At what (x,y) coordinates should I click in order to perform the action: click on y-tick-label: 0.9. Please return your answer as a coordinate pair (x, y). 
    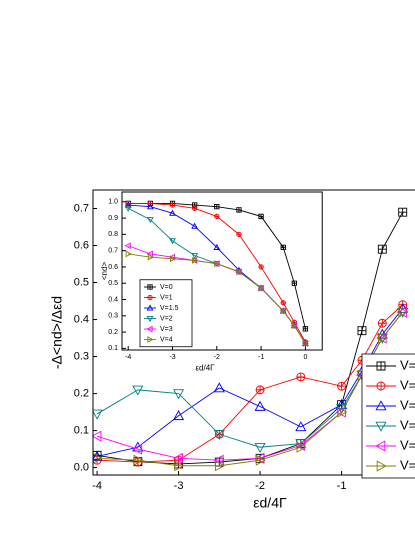
    Looking at the image, I should click on (113, 218).